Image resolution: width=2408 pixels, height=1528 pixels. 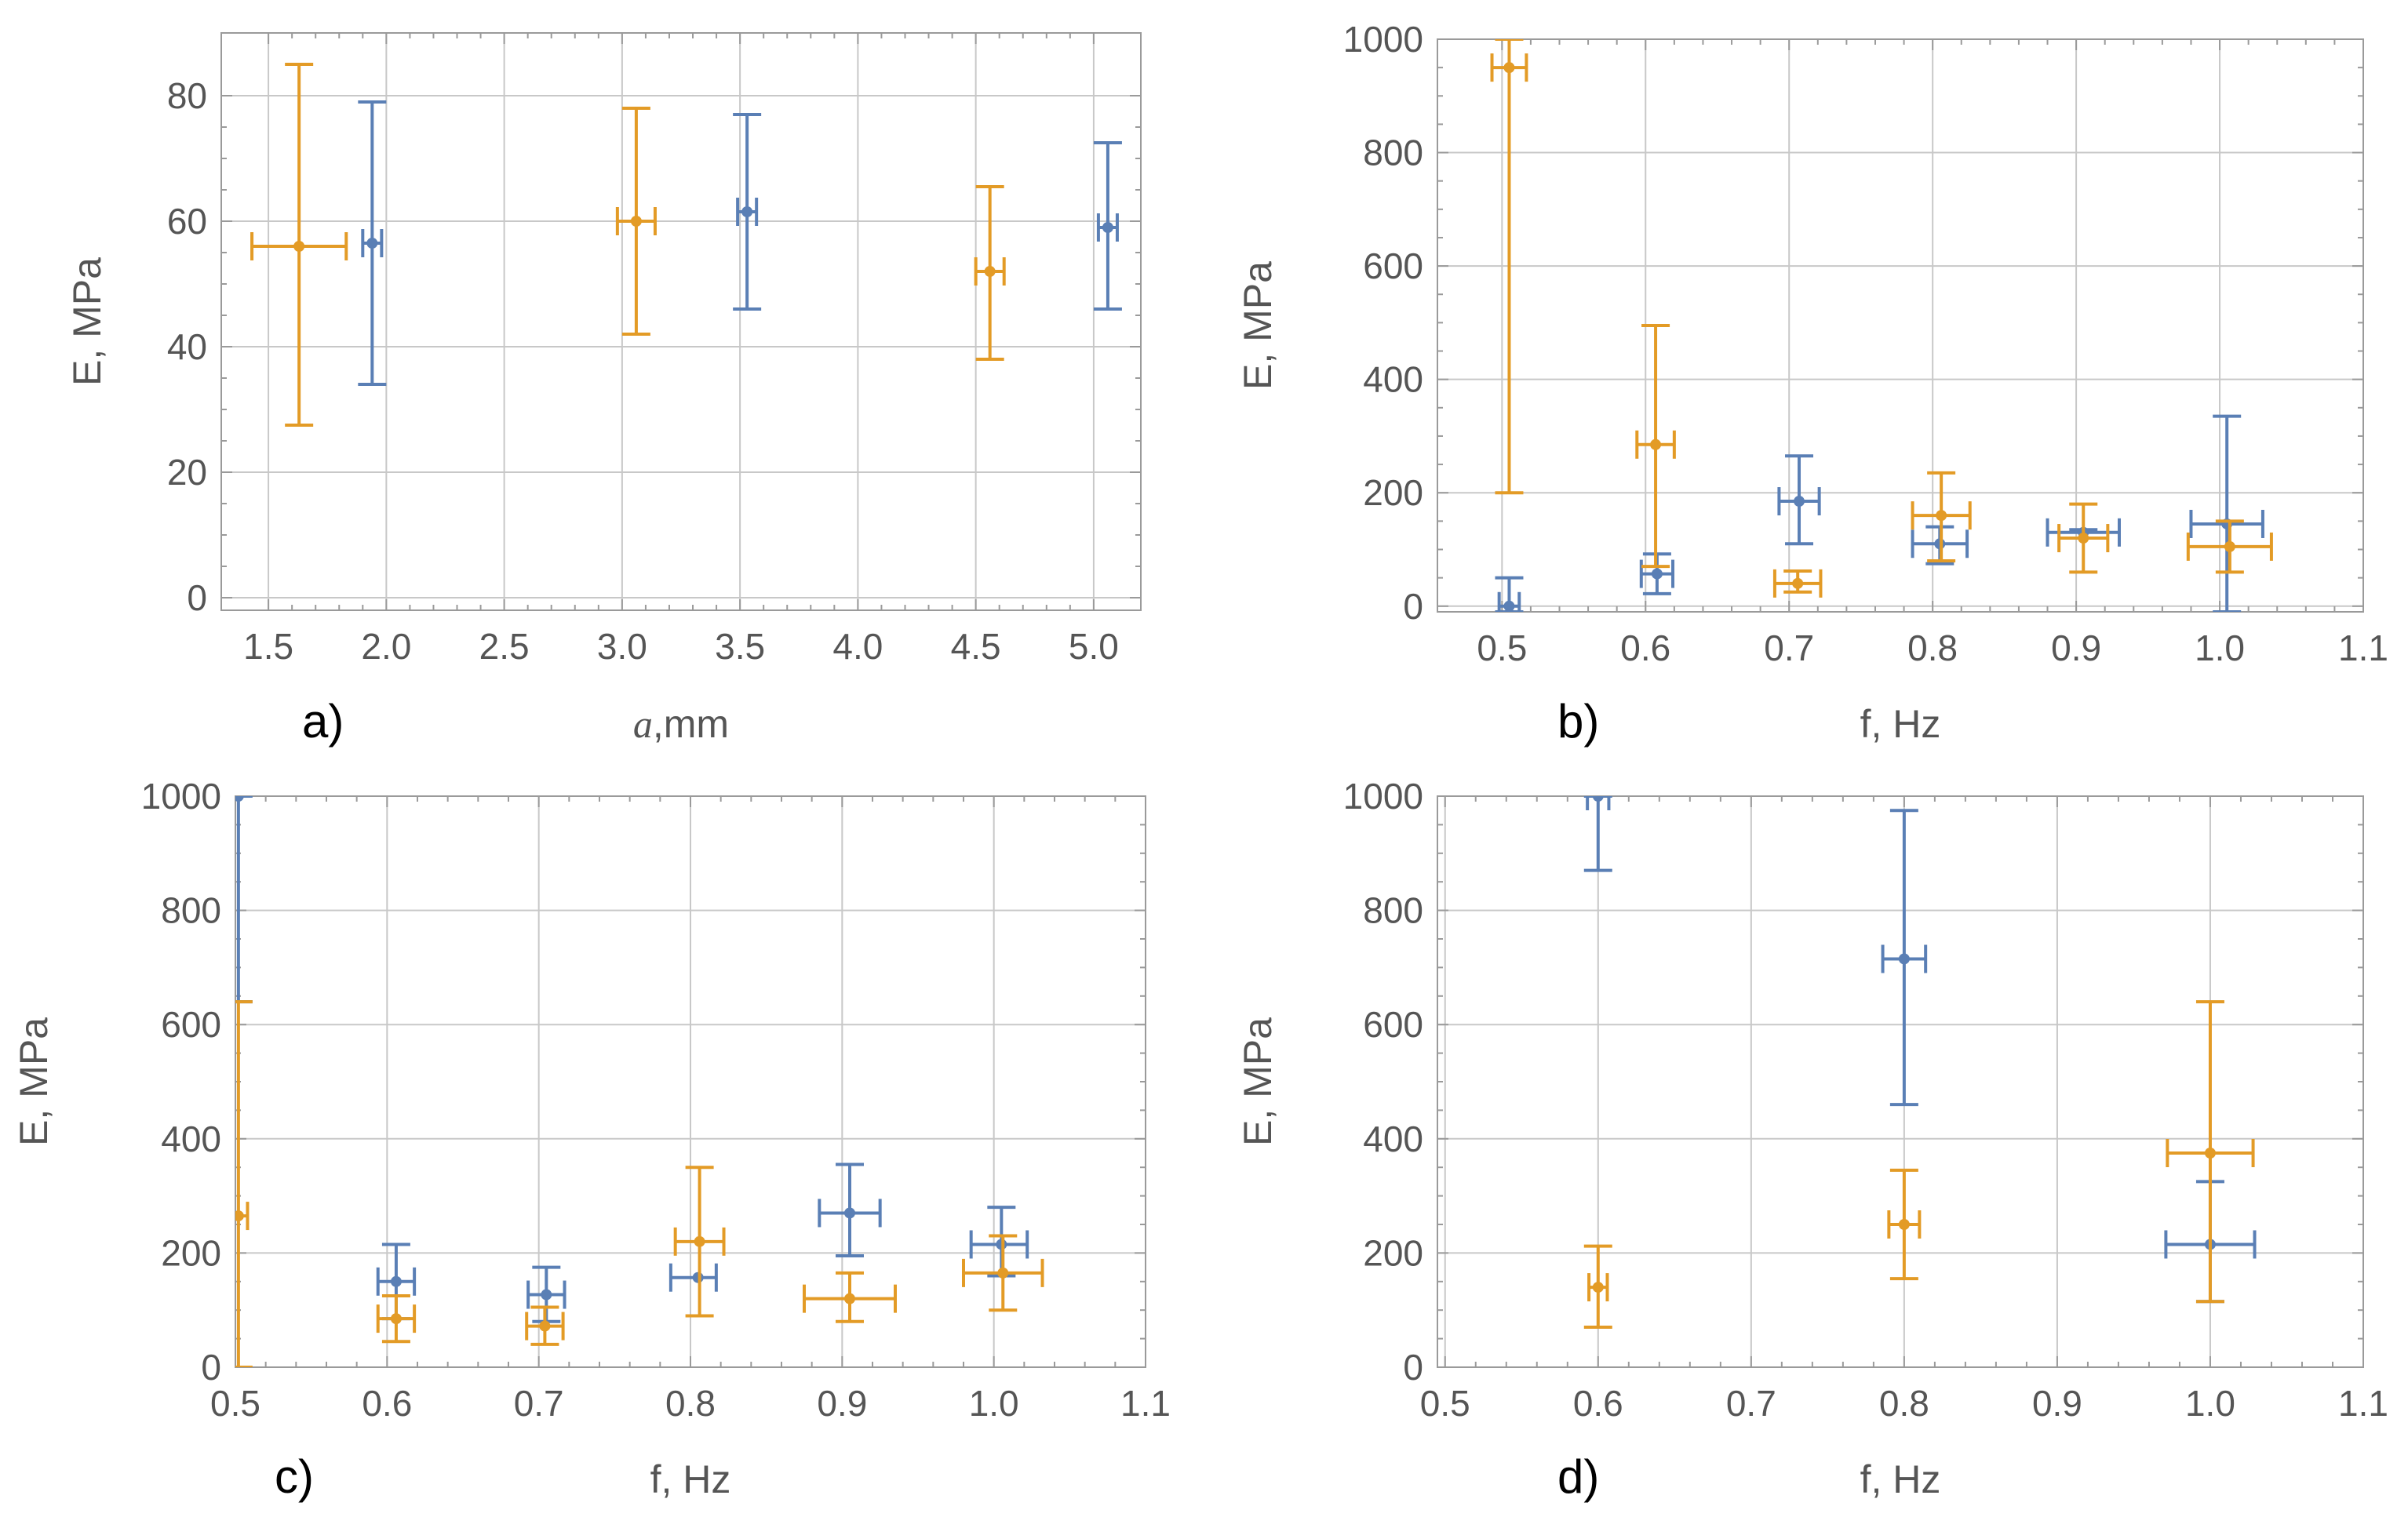 What do you see at coordinates (1578, 1476) in the screenshot?
I see `panel-label: d)` at bounding box center [1578, 1476].